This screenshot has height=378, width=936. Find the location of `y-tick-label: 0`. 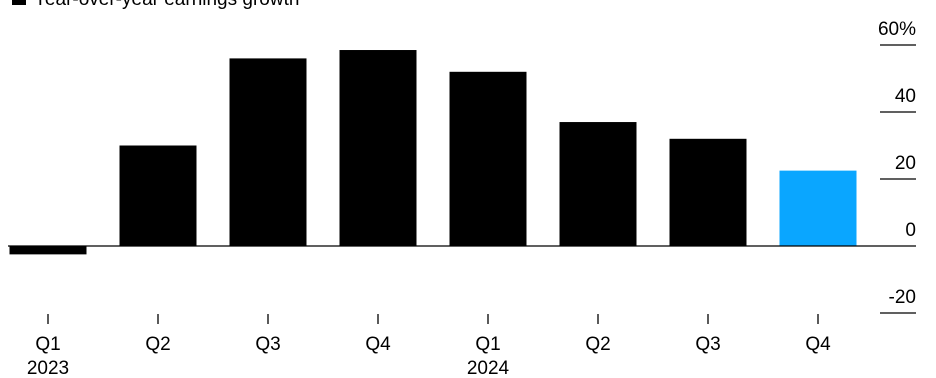

y-tick-label: 0 is located at coordinates (910, 230).